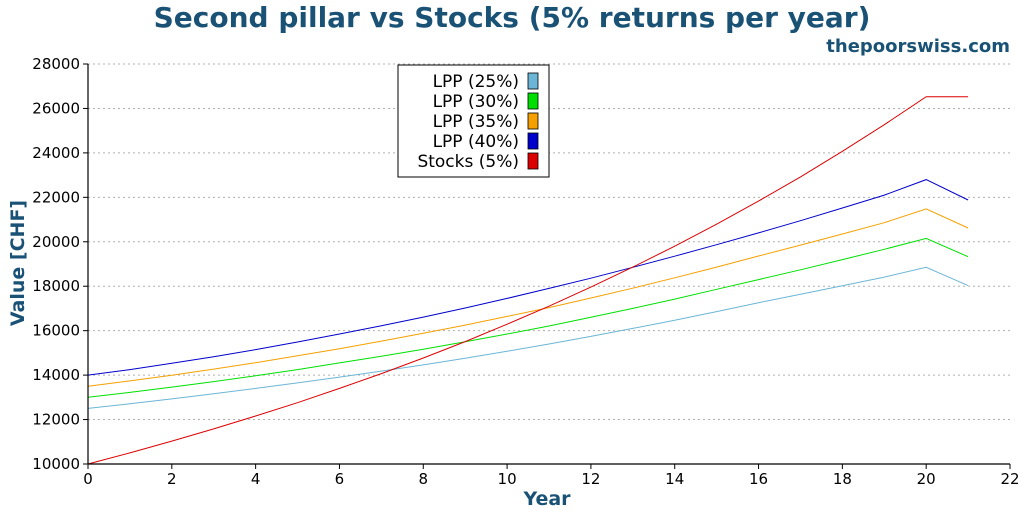 The image size is (1024, 512). What do you see at coordinates (546, 499) in the screenshot?
I see `x-axis-label: Year` at bounding box center [546, 499].